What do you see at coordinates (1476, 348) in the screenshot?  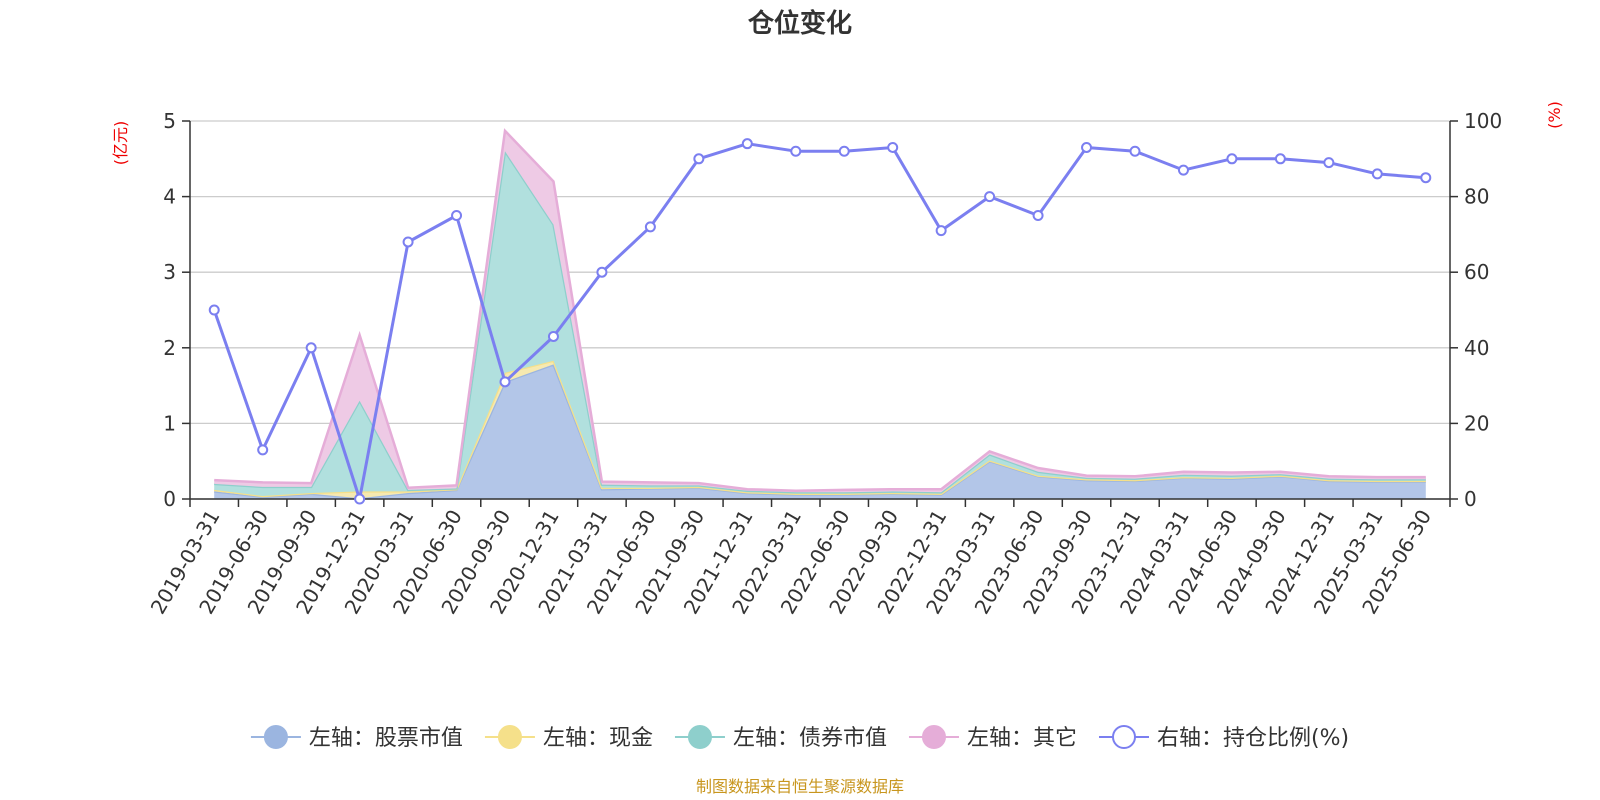 I see `right-tick-label: 40` at bounding box center [1476, 348].